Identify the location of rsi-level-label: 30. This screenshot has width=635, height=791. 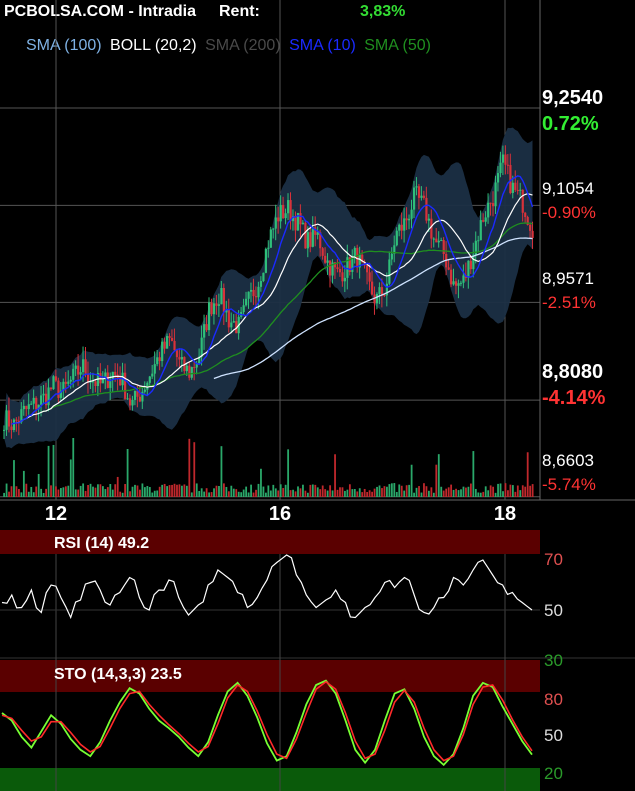
(553, 660).